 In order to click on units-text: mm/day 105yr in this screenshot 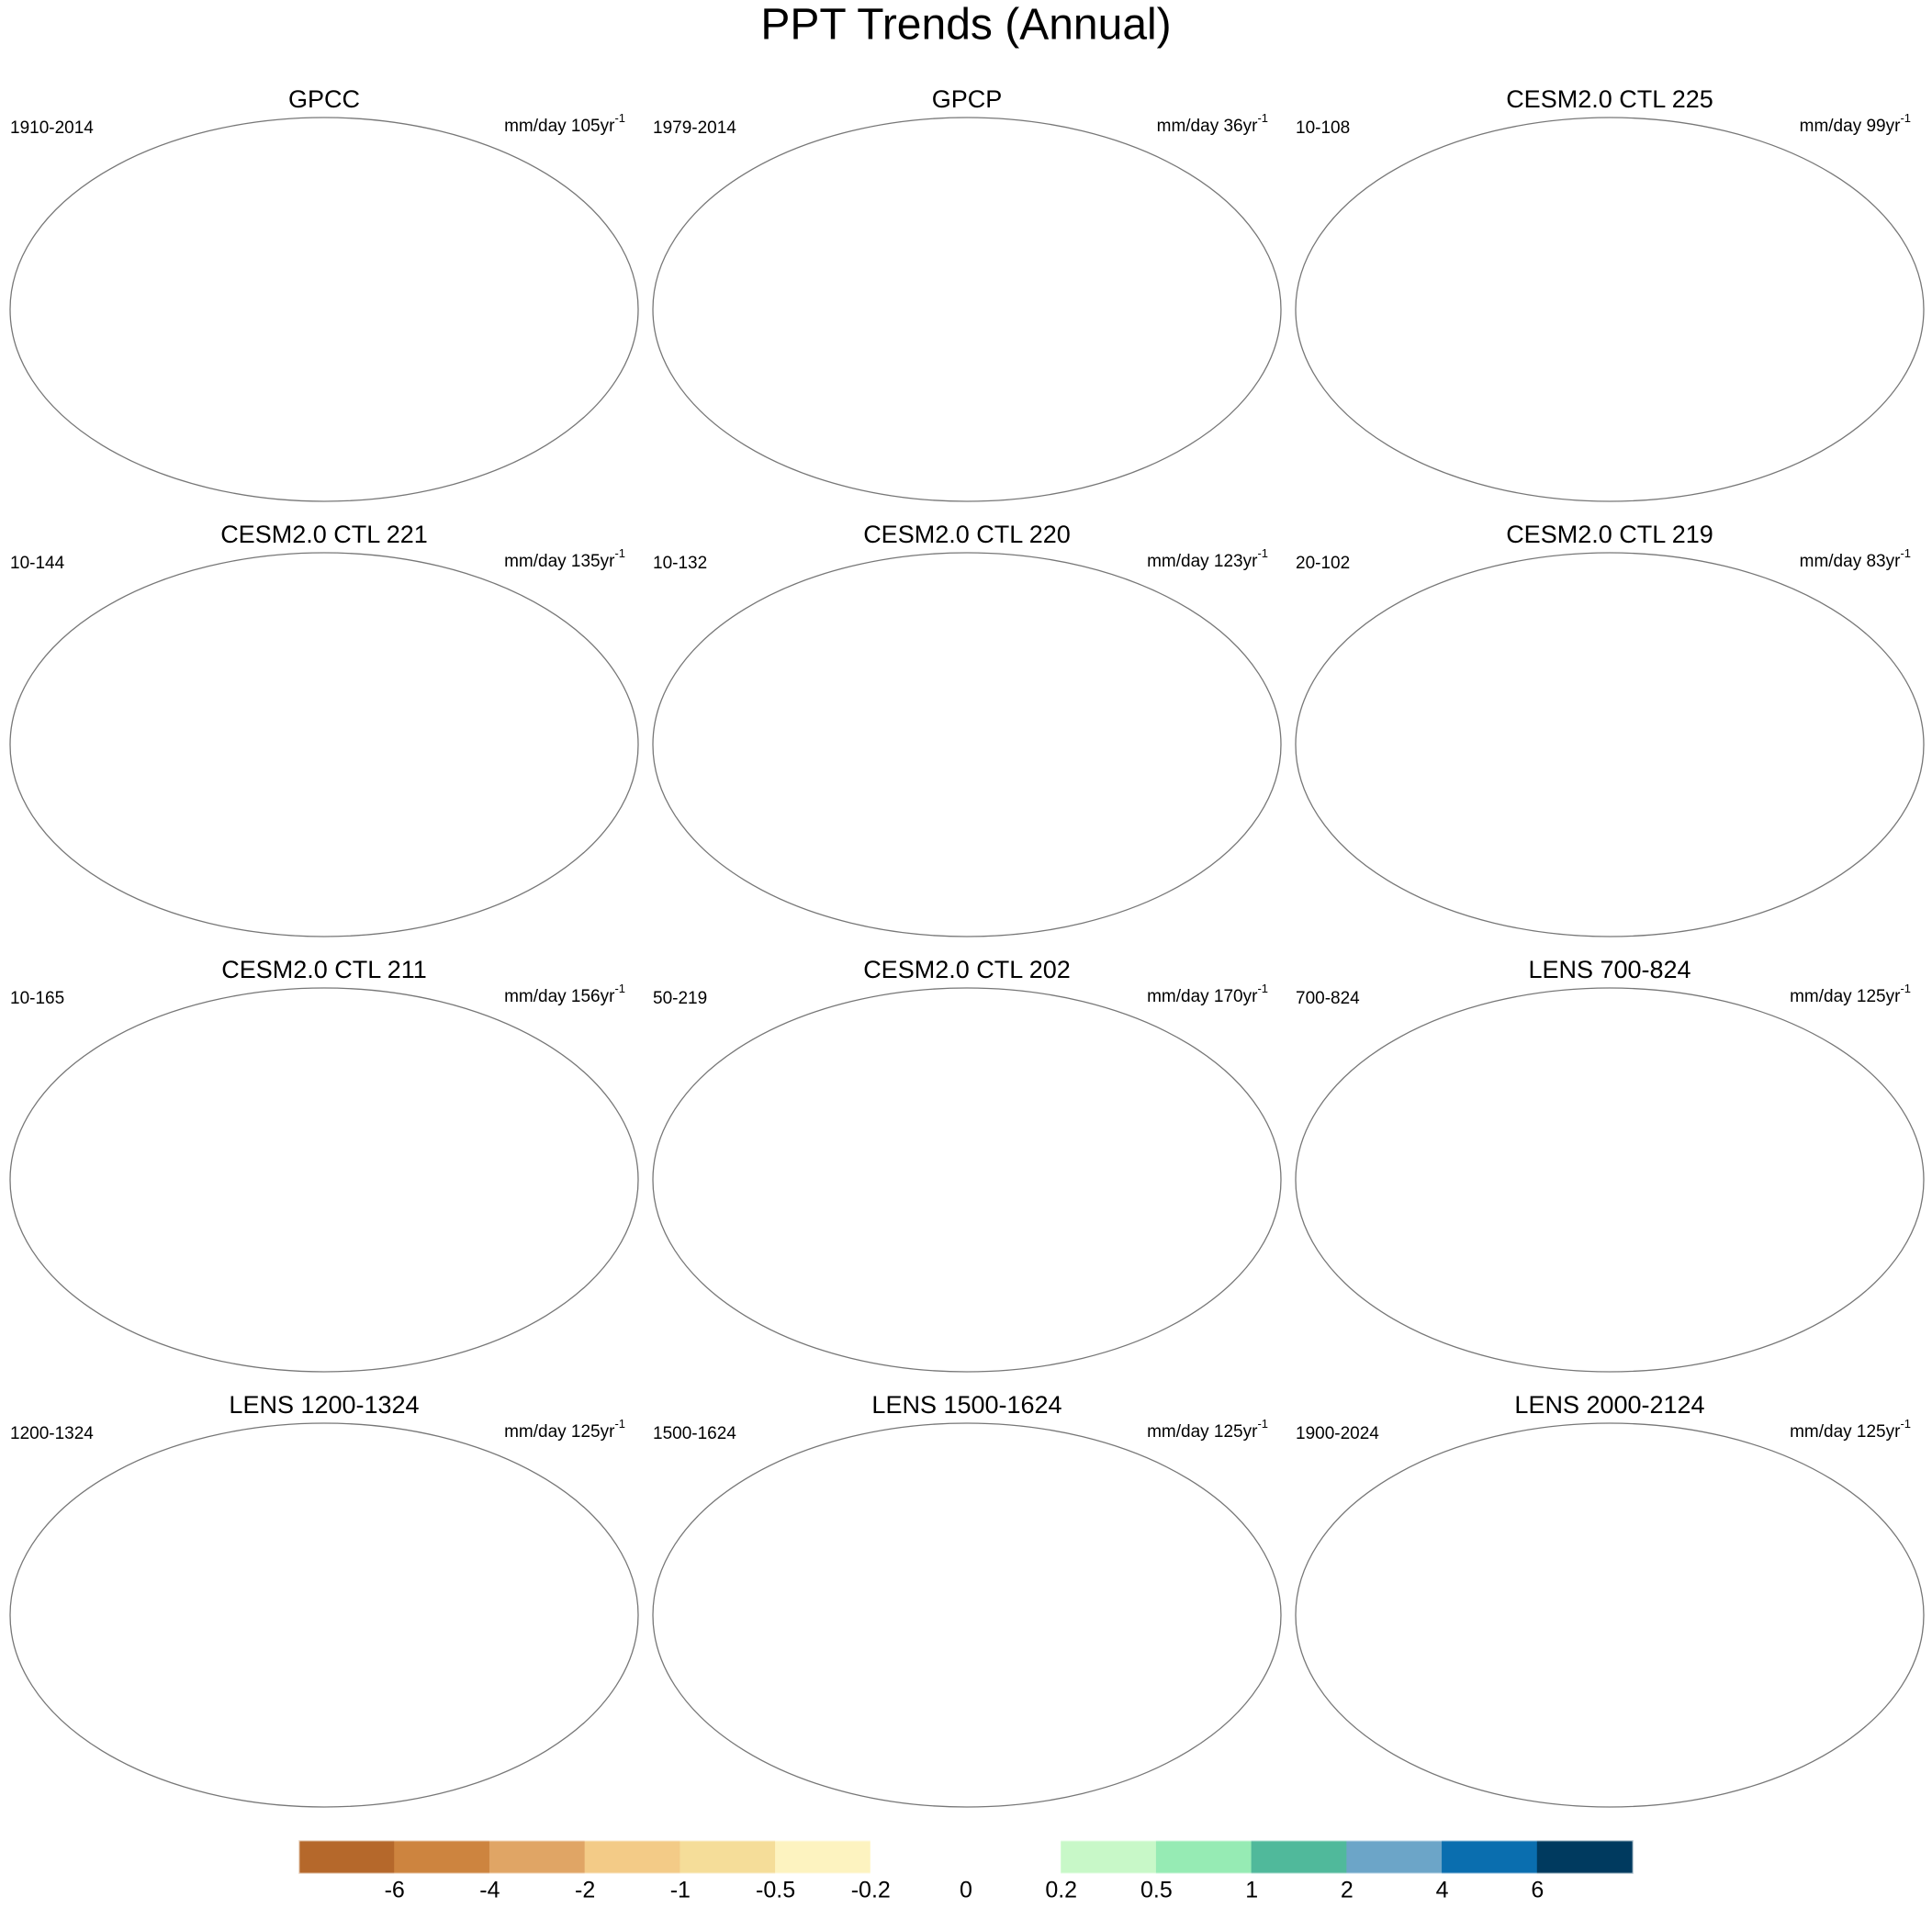, I will do `click(559, 126)`.